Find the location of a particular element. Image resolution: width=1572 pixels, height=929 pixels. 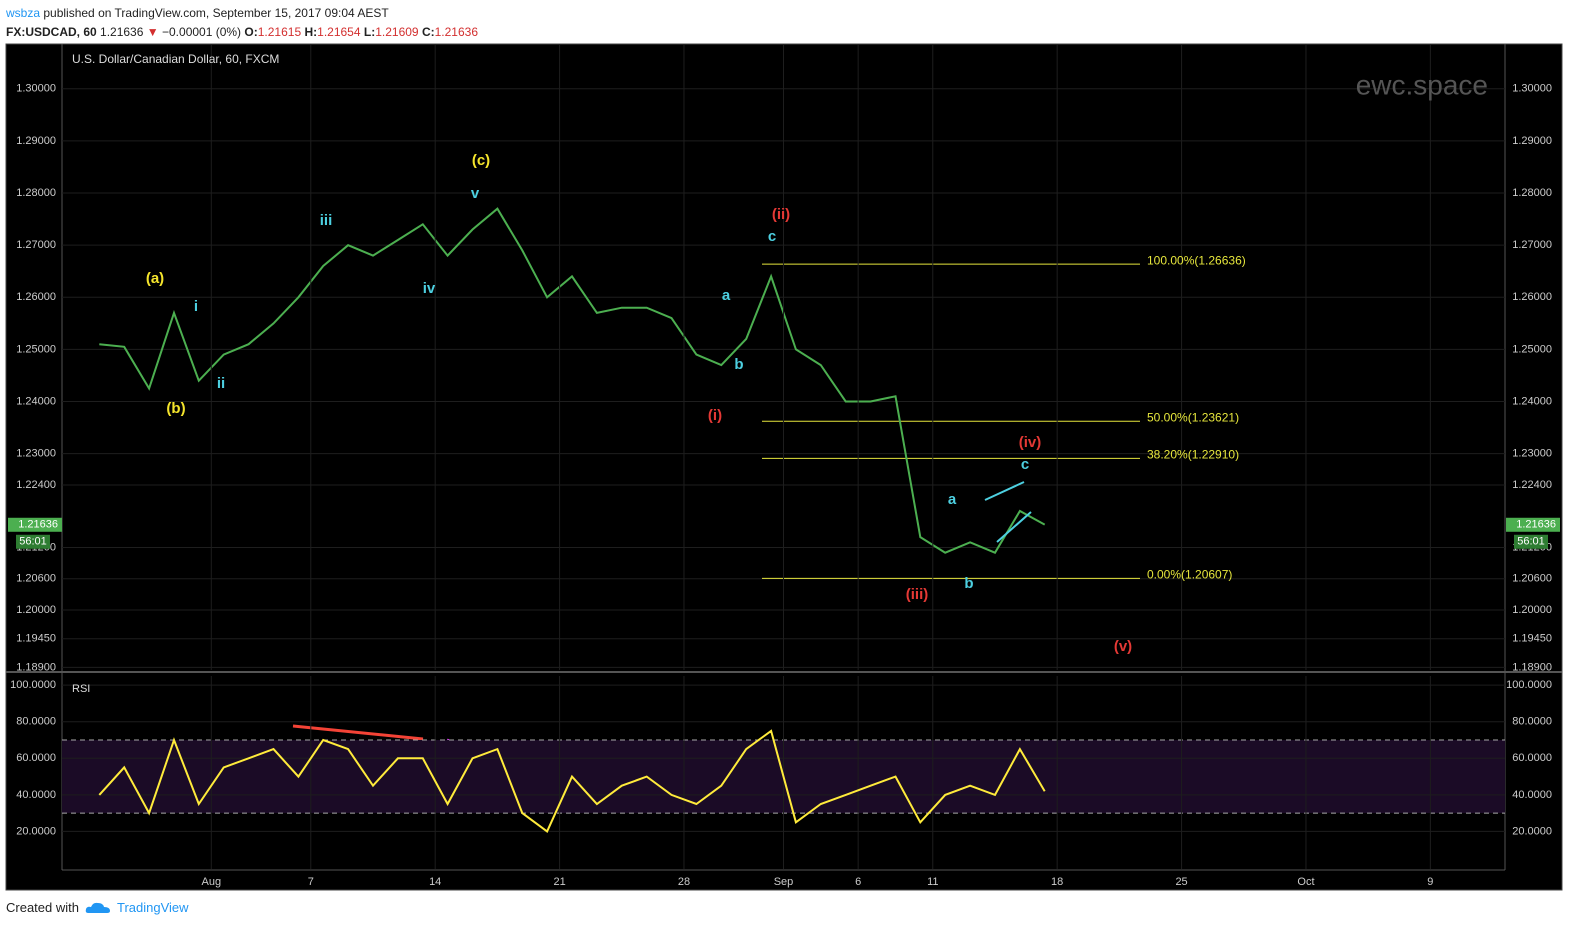

x-tick-label: Oct is located at coordinates (1305, 882).